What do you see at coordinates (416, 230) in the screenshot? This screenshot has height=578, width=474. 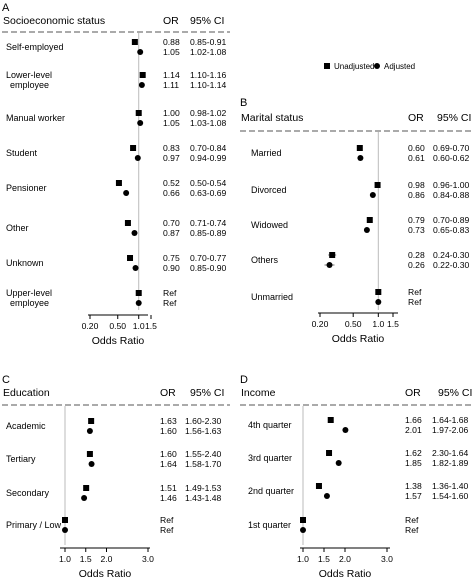 I see `or-adjusted: 0.73` at bounding box center [416, 230].